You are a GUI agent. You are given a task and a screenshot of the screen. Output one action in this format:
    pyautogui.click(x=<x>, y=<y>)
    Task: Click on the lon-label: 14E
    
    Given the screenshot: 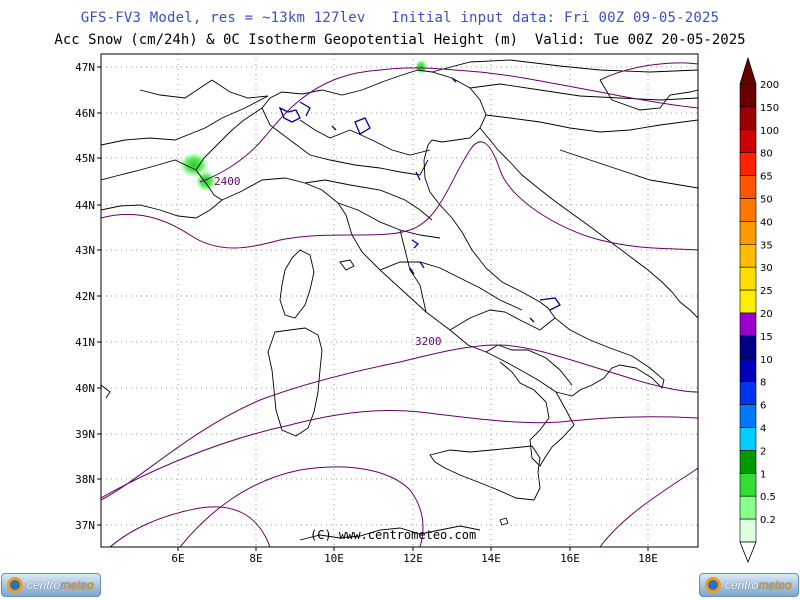 What is the action you would take?
    pyautogui.click(x=491, y=558)
    